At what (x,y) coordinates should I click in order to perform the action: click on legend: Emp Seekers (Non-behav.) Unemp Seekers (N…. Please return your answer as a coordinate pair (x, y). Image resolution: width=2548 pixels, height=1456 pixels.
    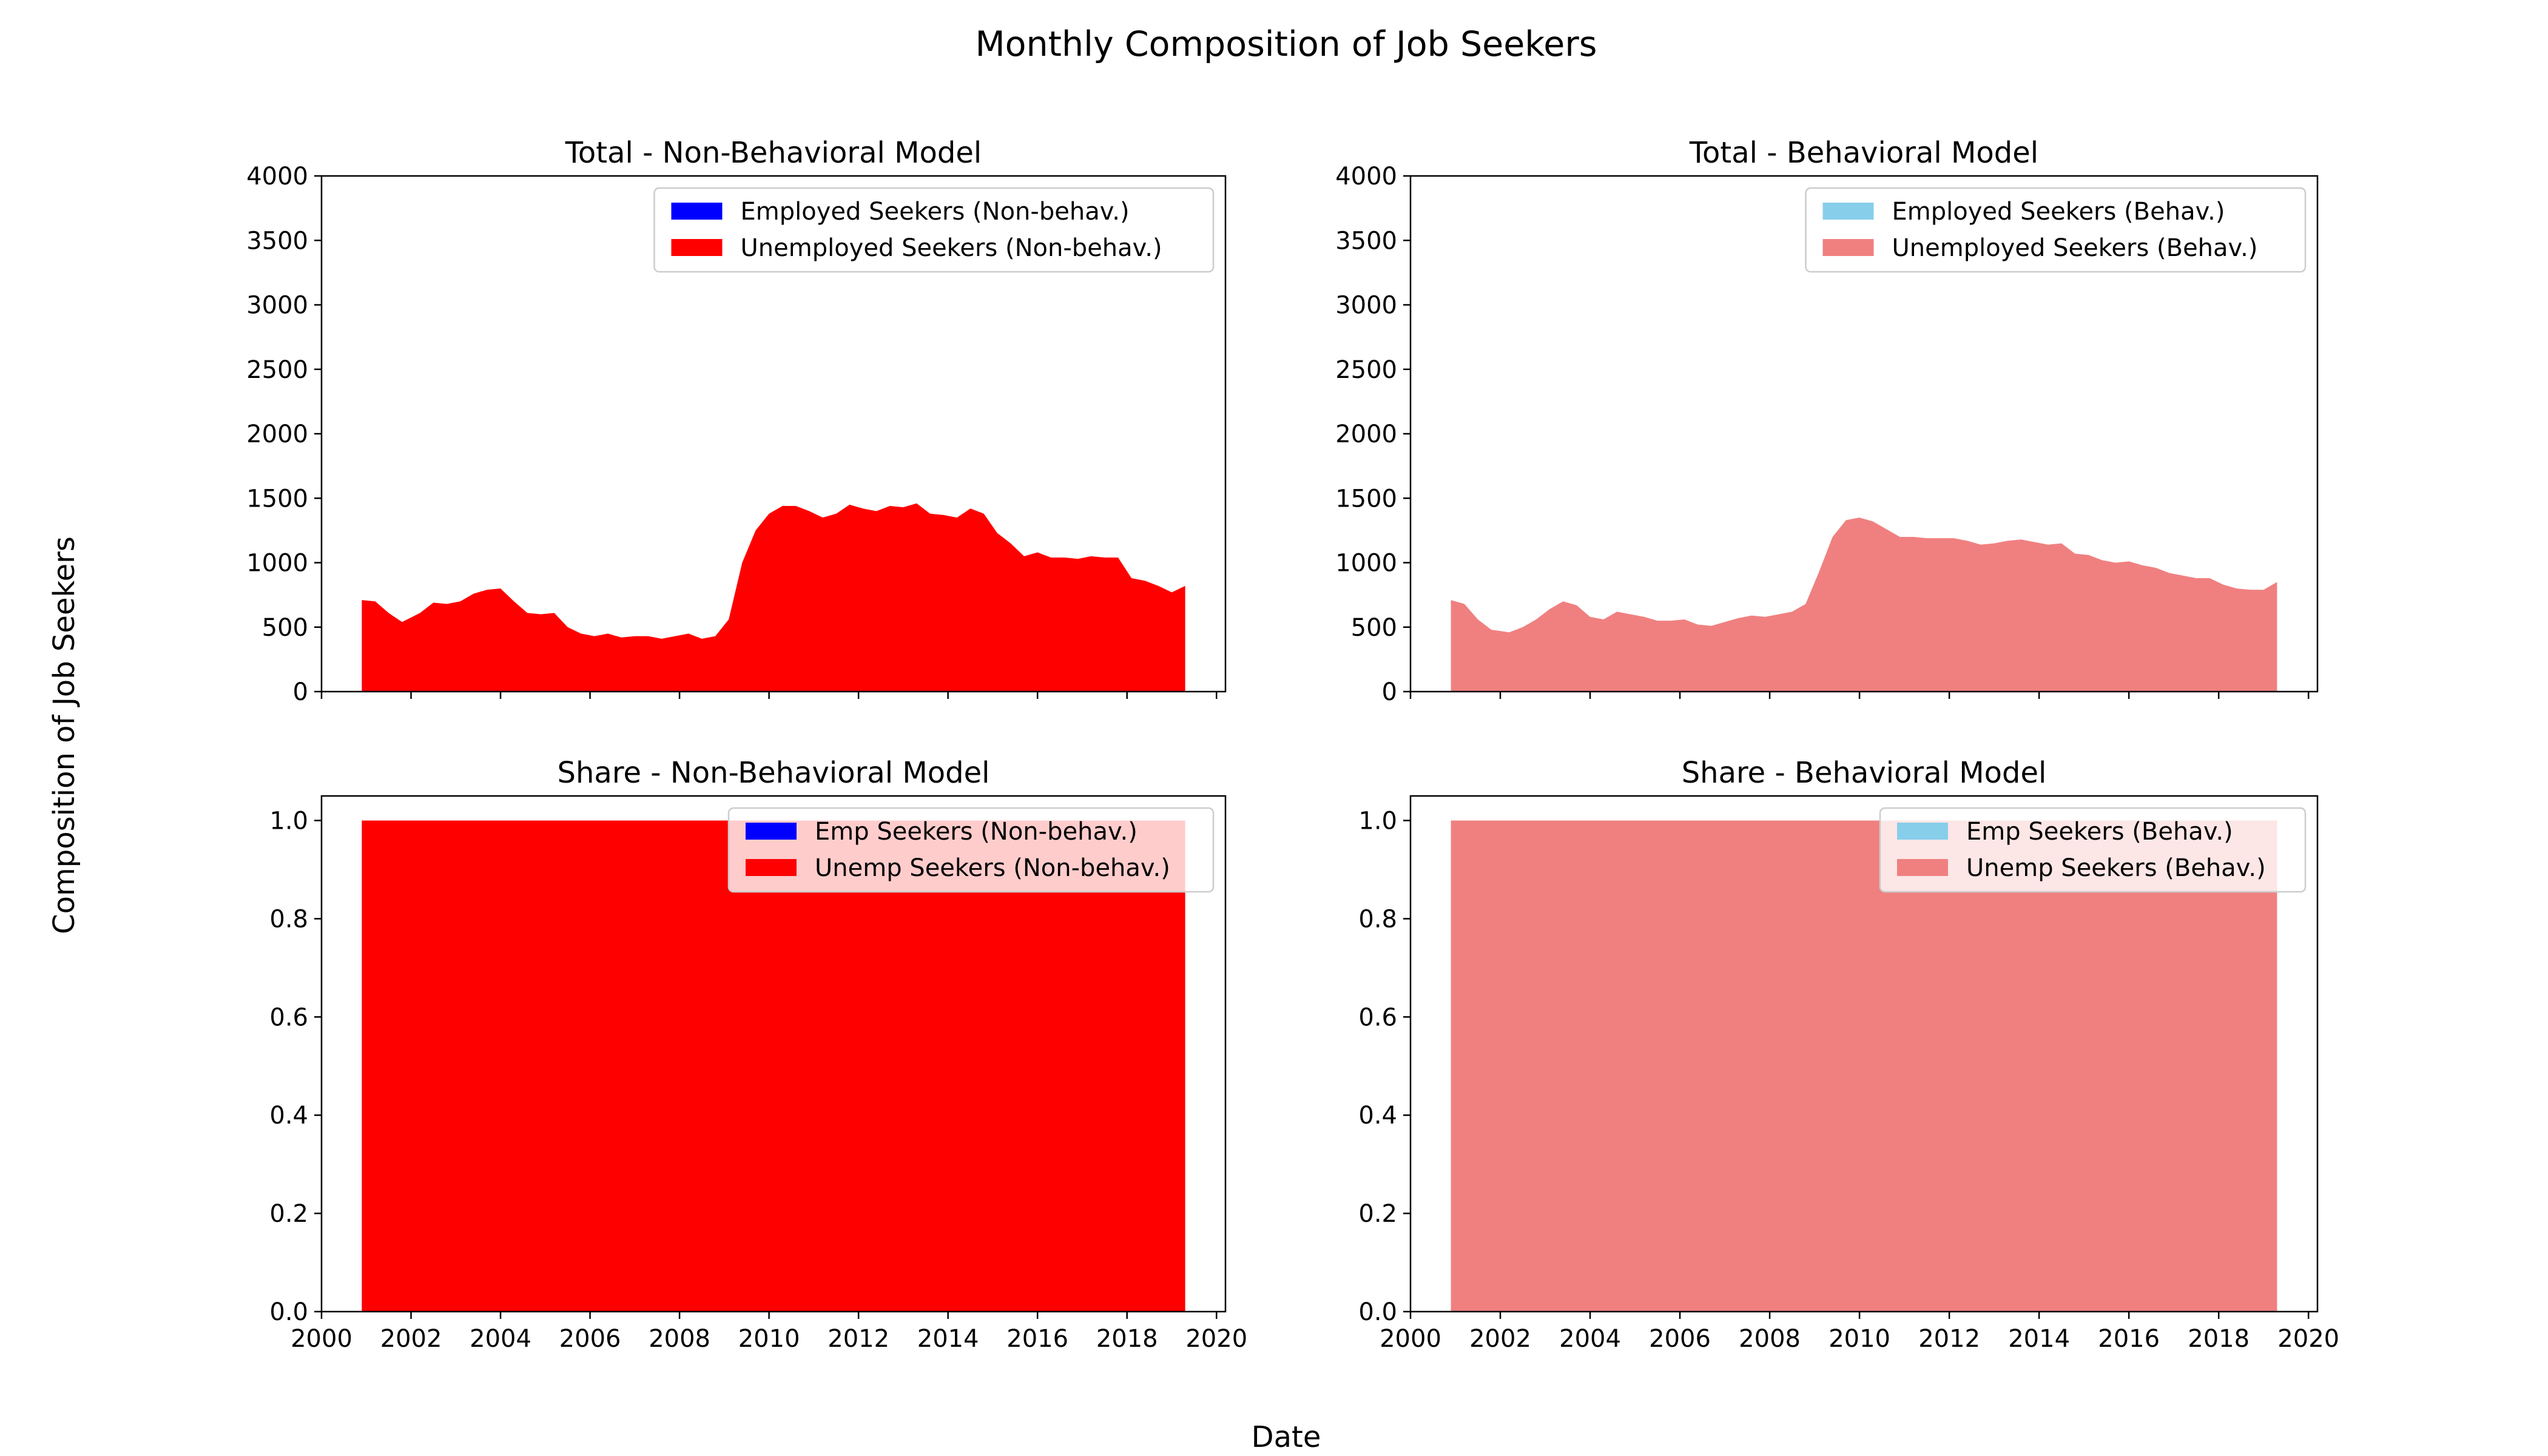
    Looking at the image, I should click on (971, 850).